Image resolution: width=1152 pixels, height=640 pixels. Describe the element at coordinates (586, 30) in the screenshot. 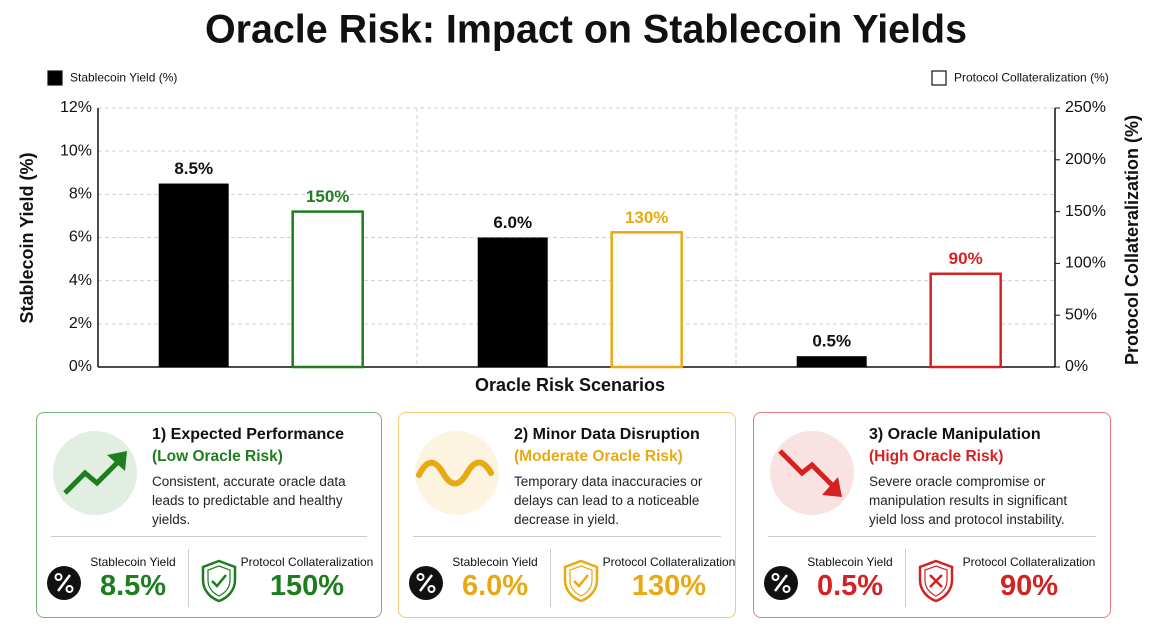

I see `chart-title: Oracle Risk: Impact on Stablecoin Yields` at that location.